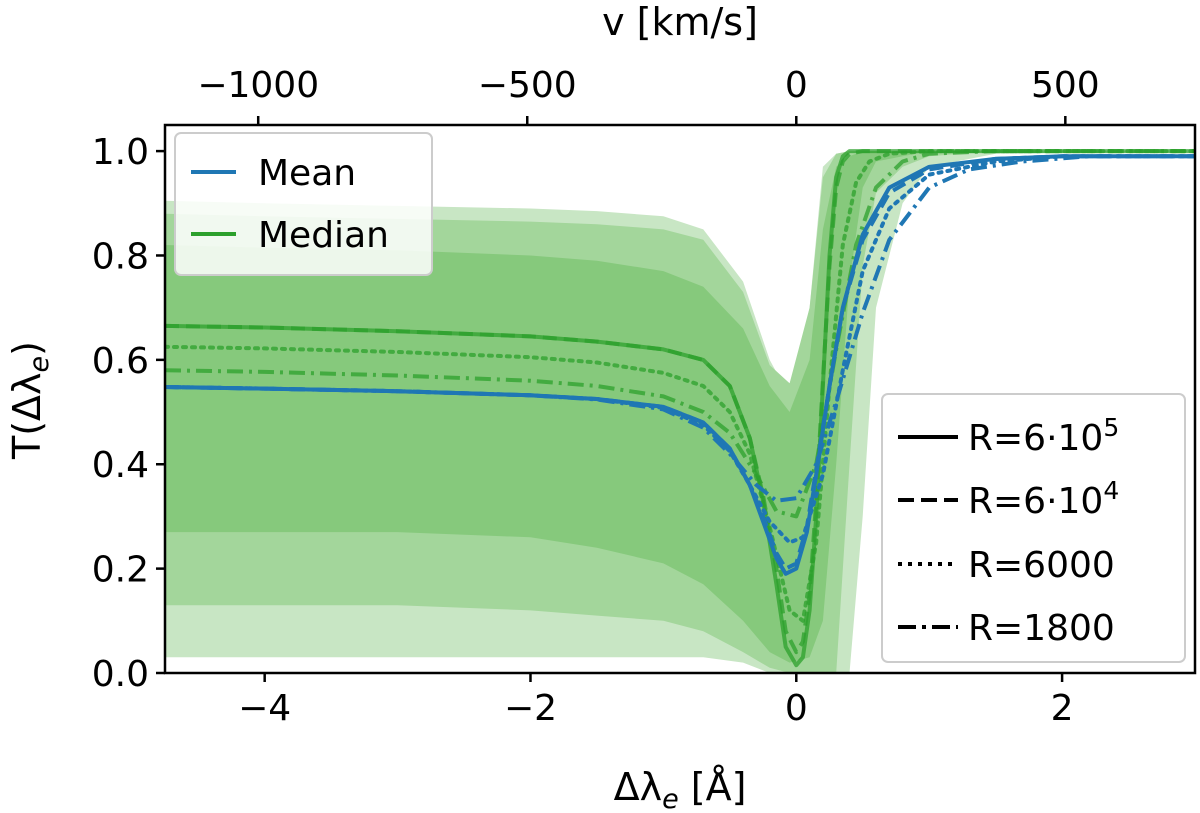 This screenshot has height=813, width=1200. What do you see at coordinates (258, 85) in the screenshot?
I see `top-tick-label: −1000` at bounding box center [258, 85].